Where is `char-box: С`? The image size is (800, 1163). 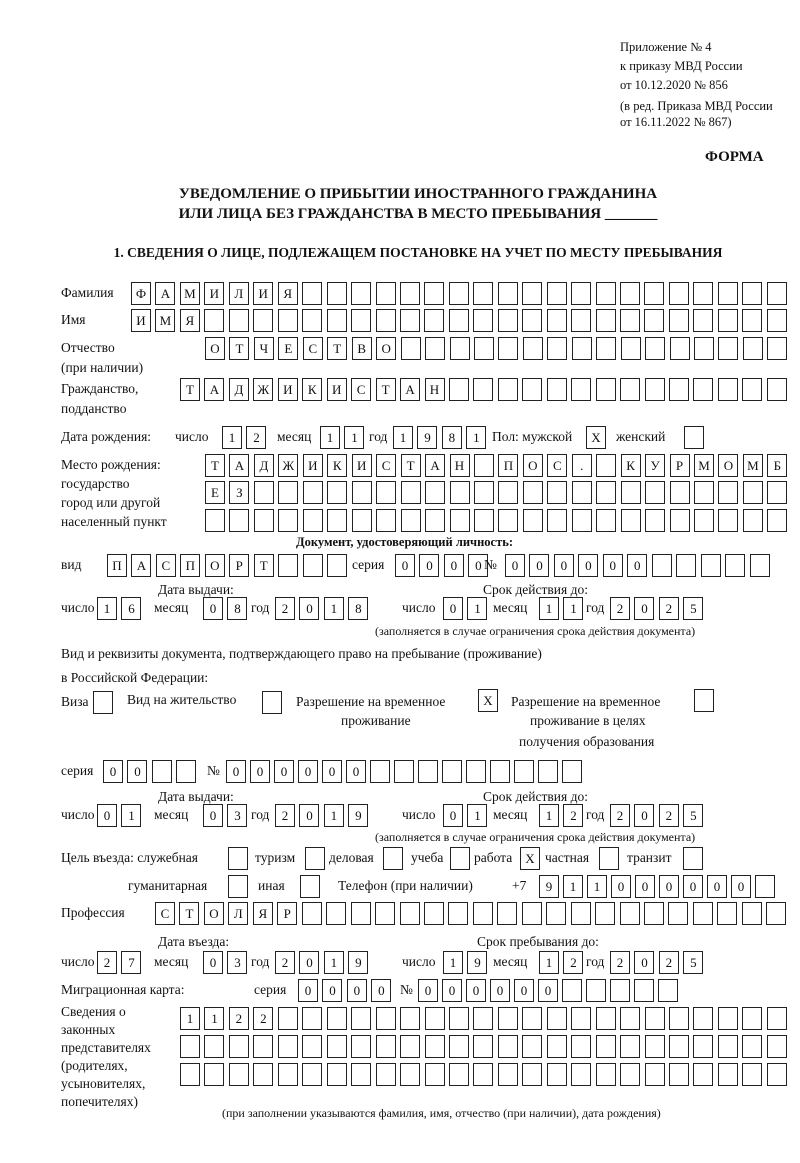
char-box: С is located at coordinates (165, 565).